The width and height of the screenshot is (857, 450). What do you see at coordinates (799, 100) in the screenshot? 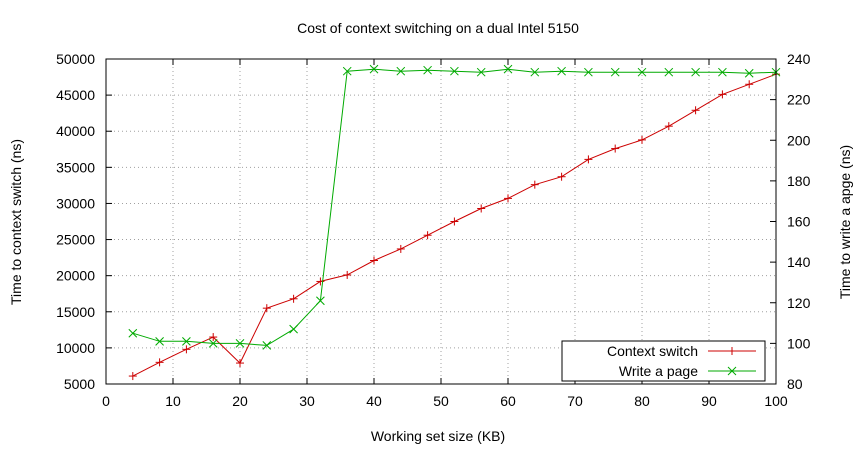
I see `y2-tick-label: 220` at bounding box center [799, 100].